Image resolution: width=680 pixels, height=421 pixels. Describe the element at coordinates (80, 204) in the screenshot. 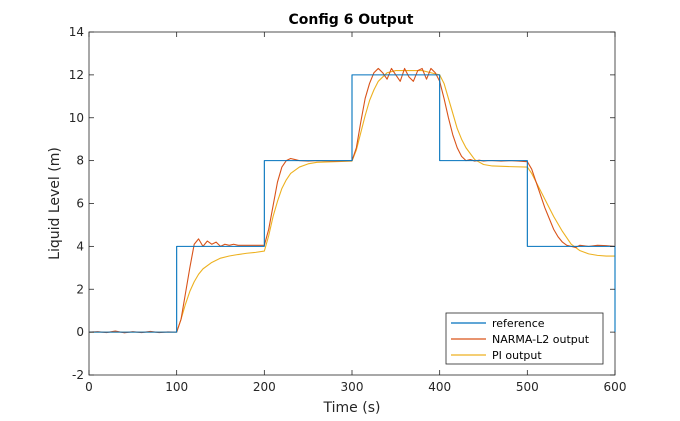

I see `y-tick-label: 6` at that location.